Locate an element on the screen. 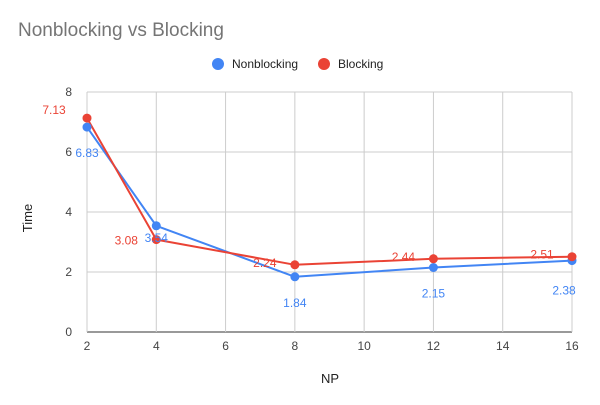 This screenshot has height=405, width=600. data-label-blocking: 3.08 is located at coordinates (127, 241).